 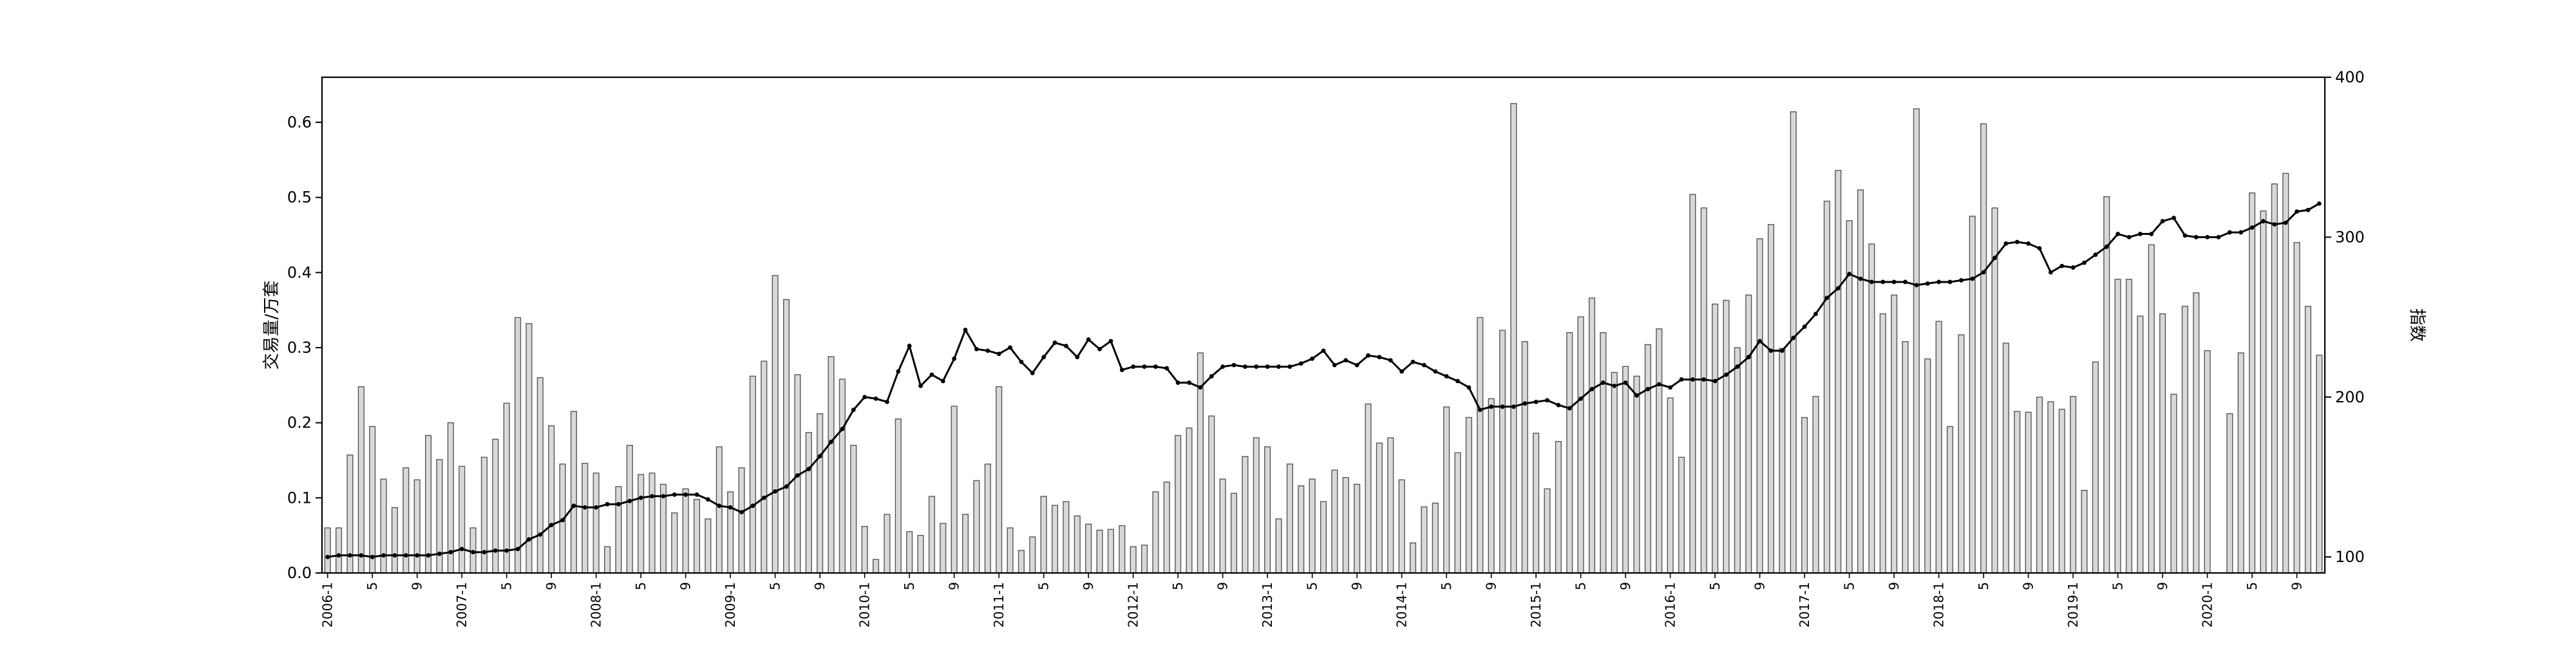 I want to click on y-left-tick-label: 0.3, so click(x=299, y=348).